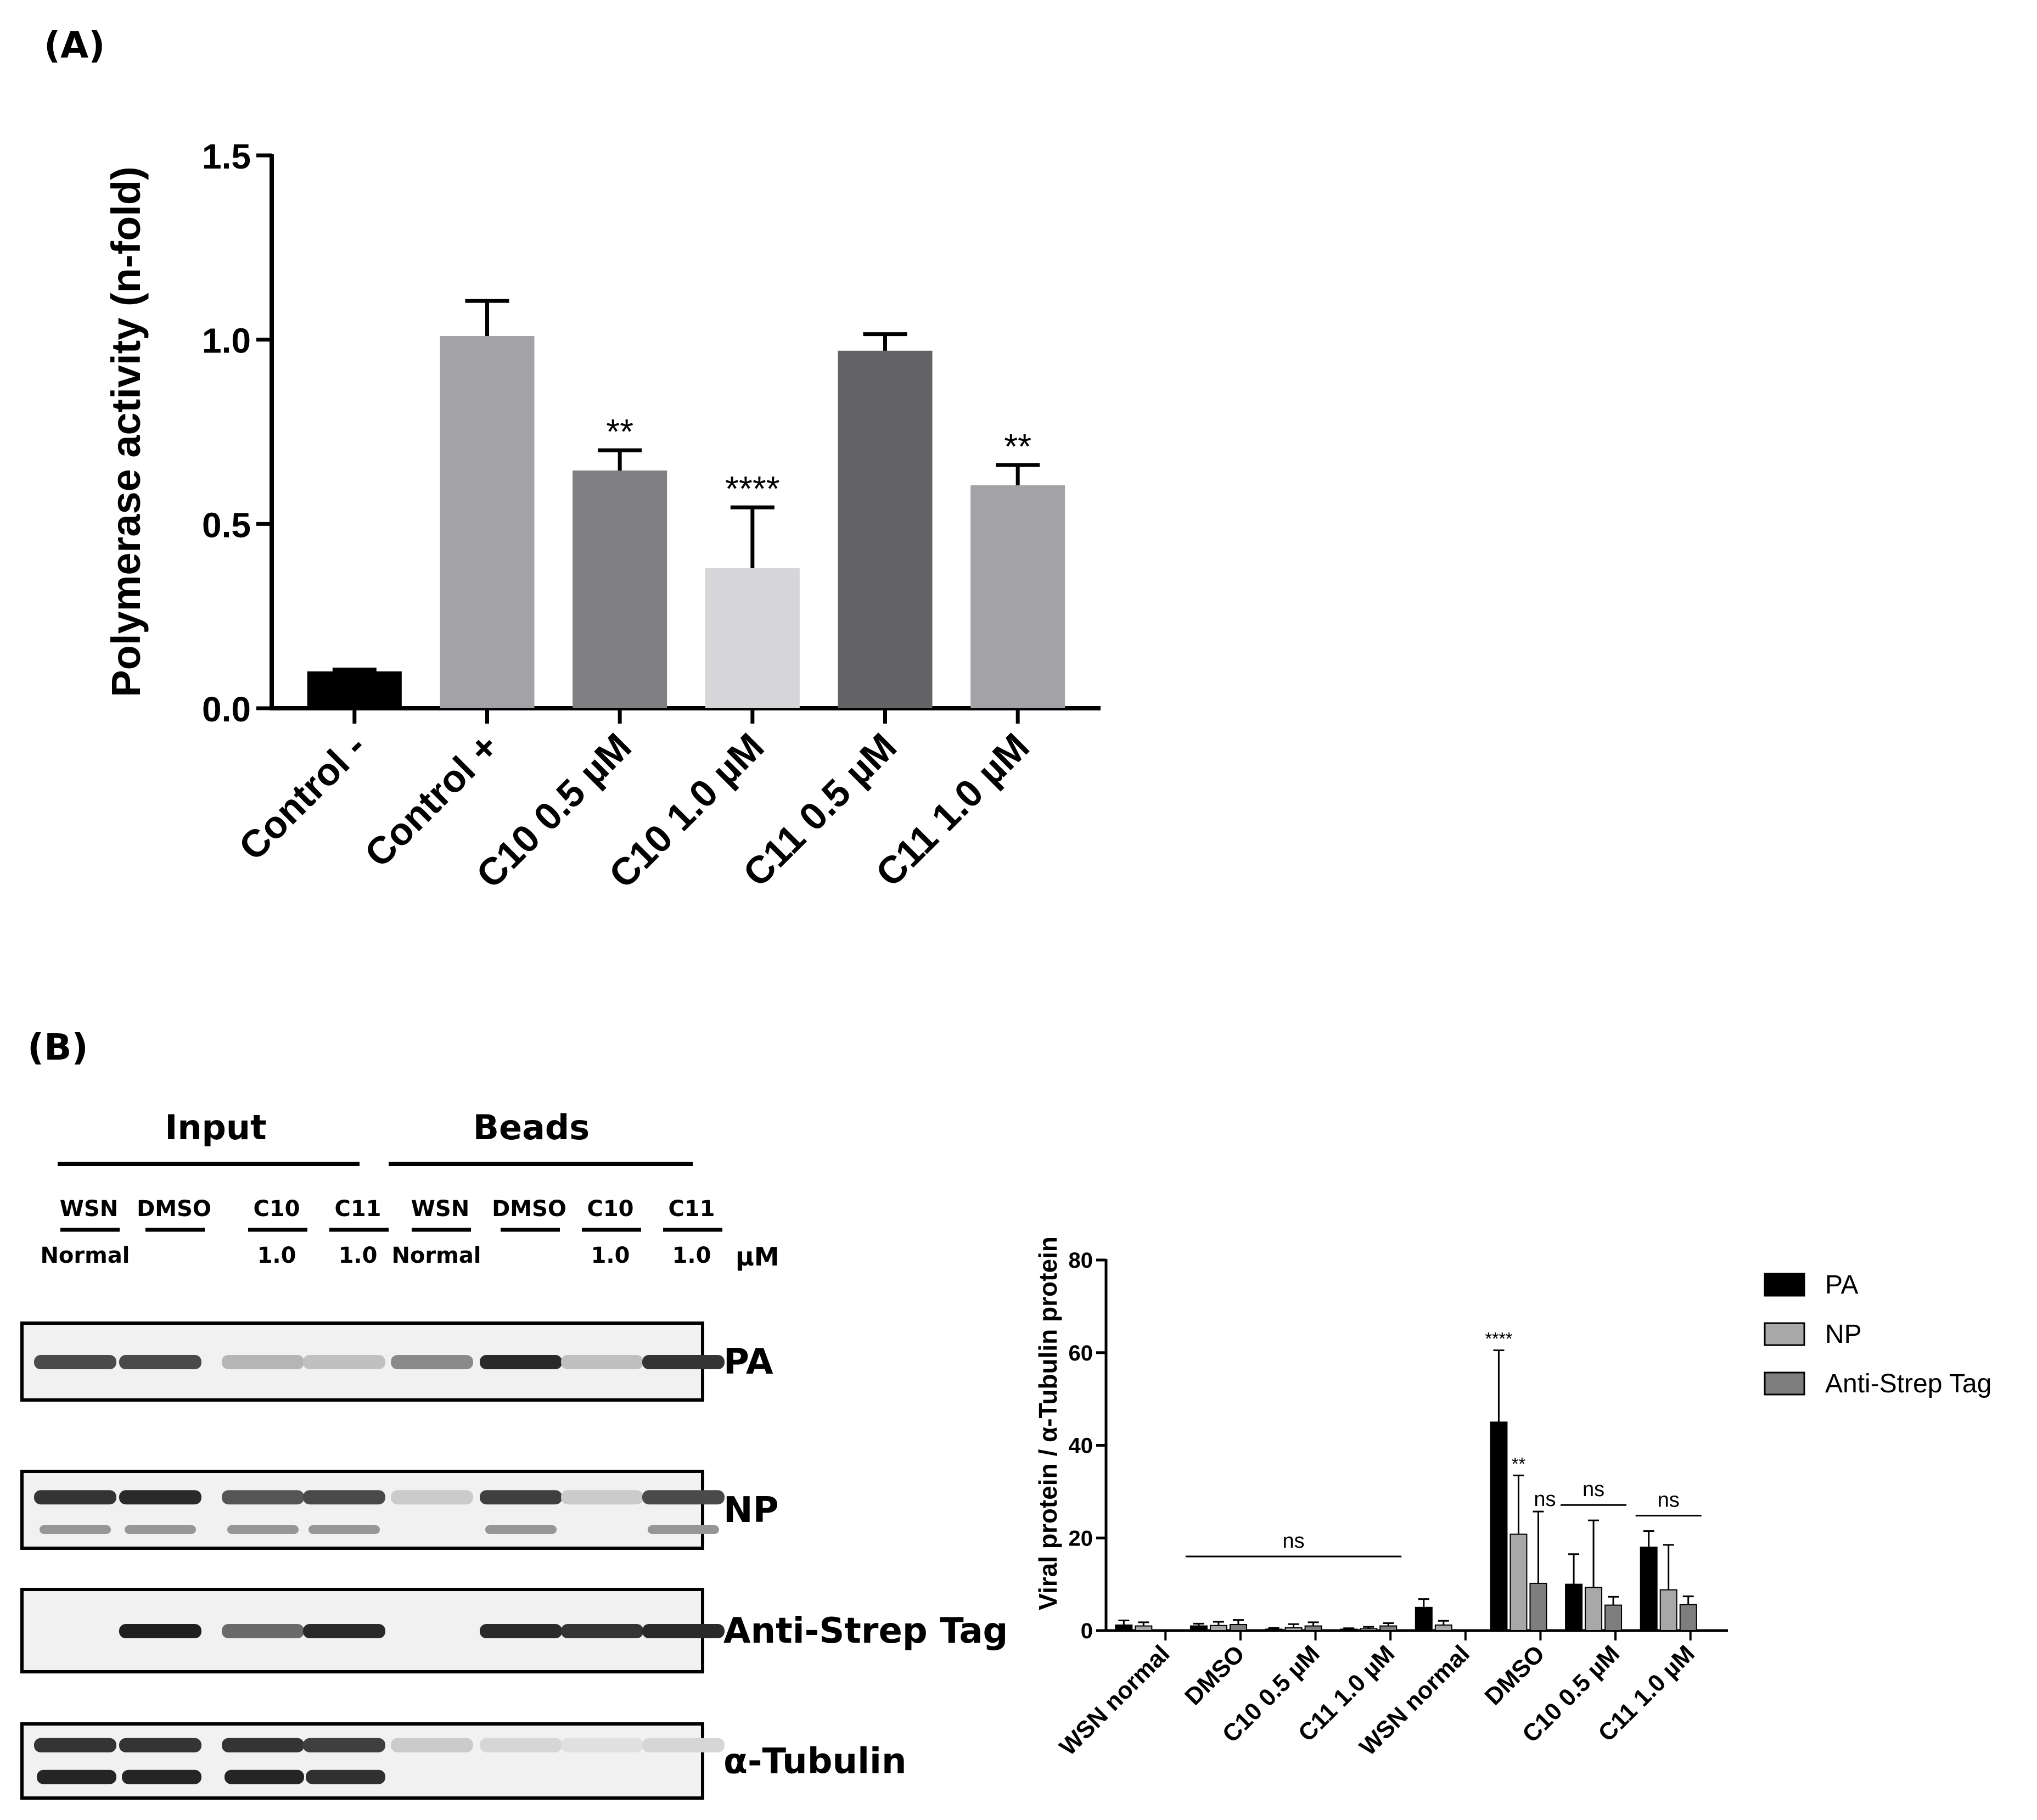  Describe the element at coordinates (436, 1256) in the screenshot. I see `lane-sublabel: Normal` at that location.